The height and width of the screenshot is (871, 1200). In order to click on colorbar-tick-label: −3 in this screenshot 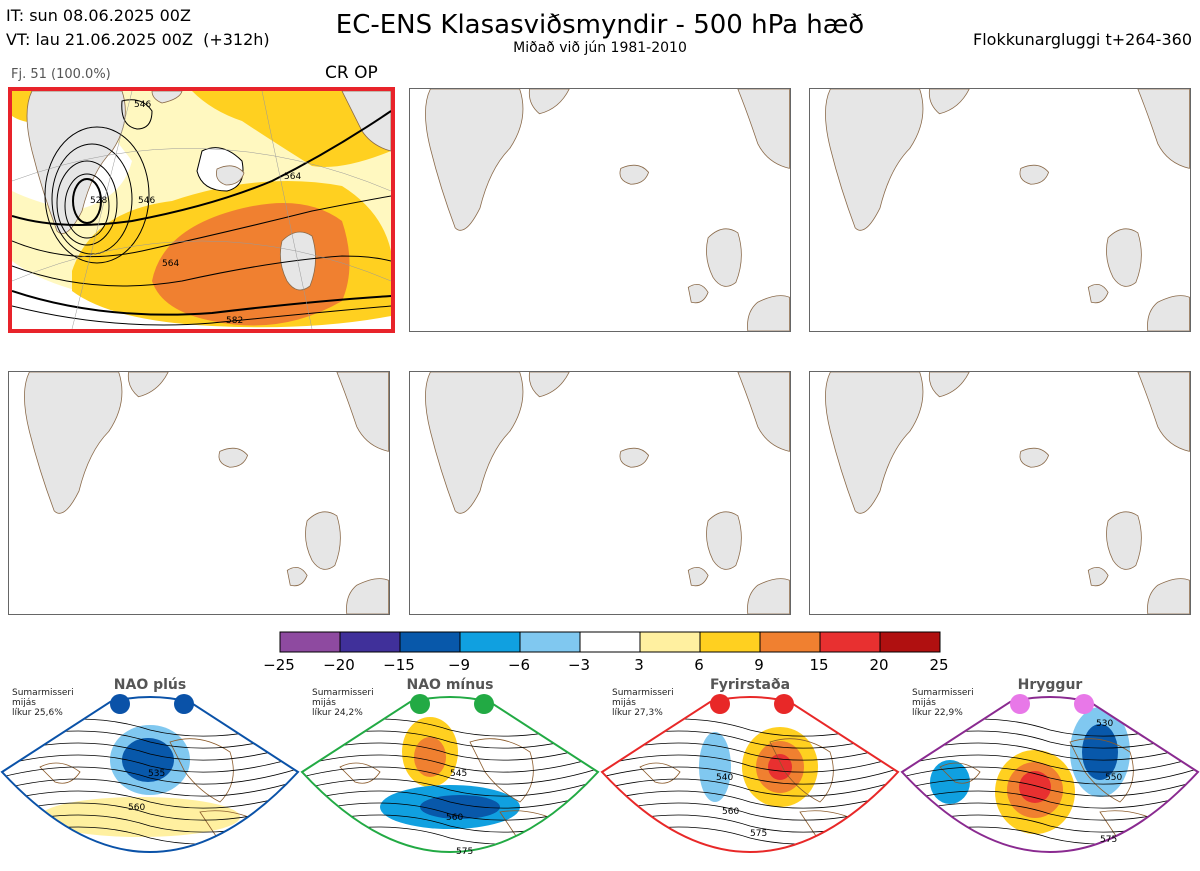, I will do `click(579, 665)`.